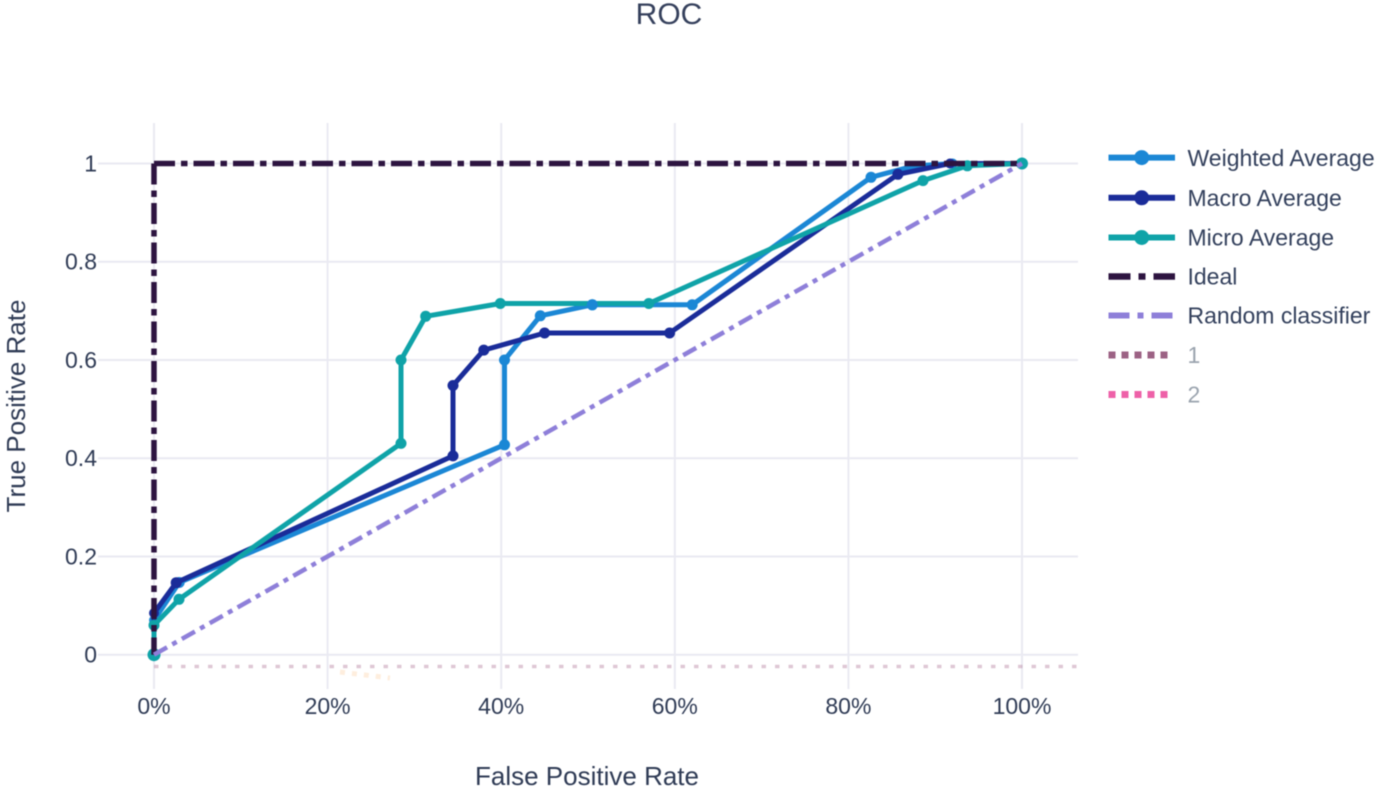  Describe the element at coordinates (328, 706) in the screenshot. I see `svg-text: 20%` at that location.